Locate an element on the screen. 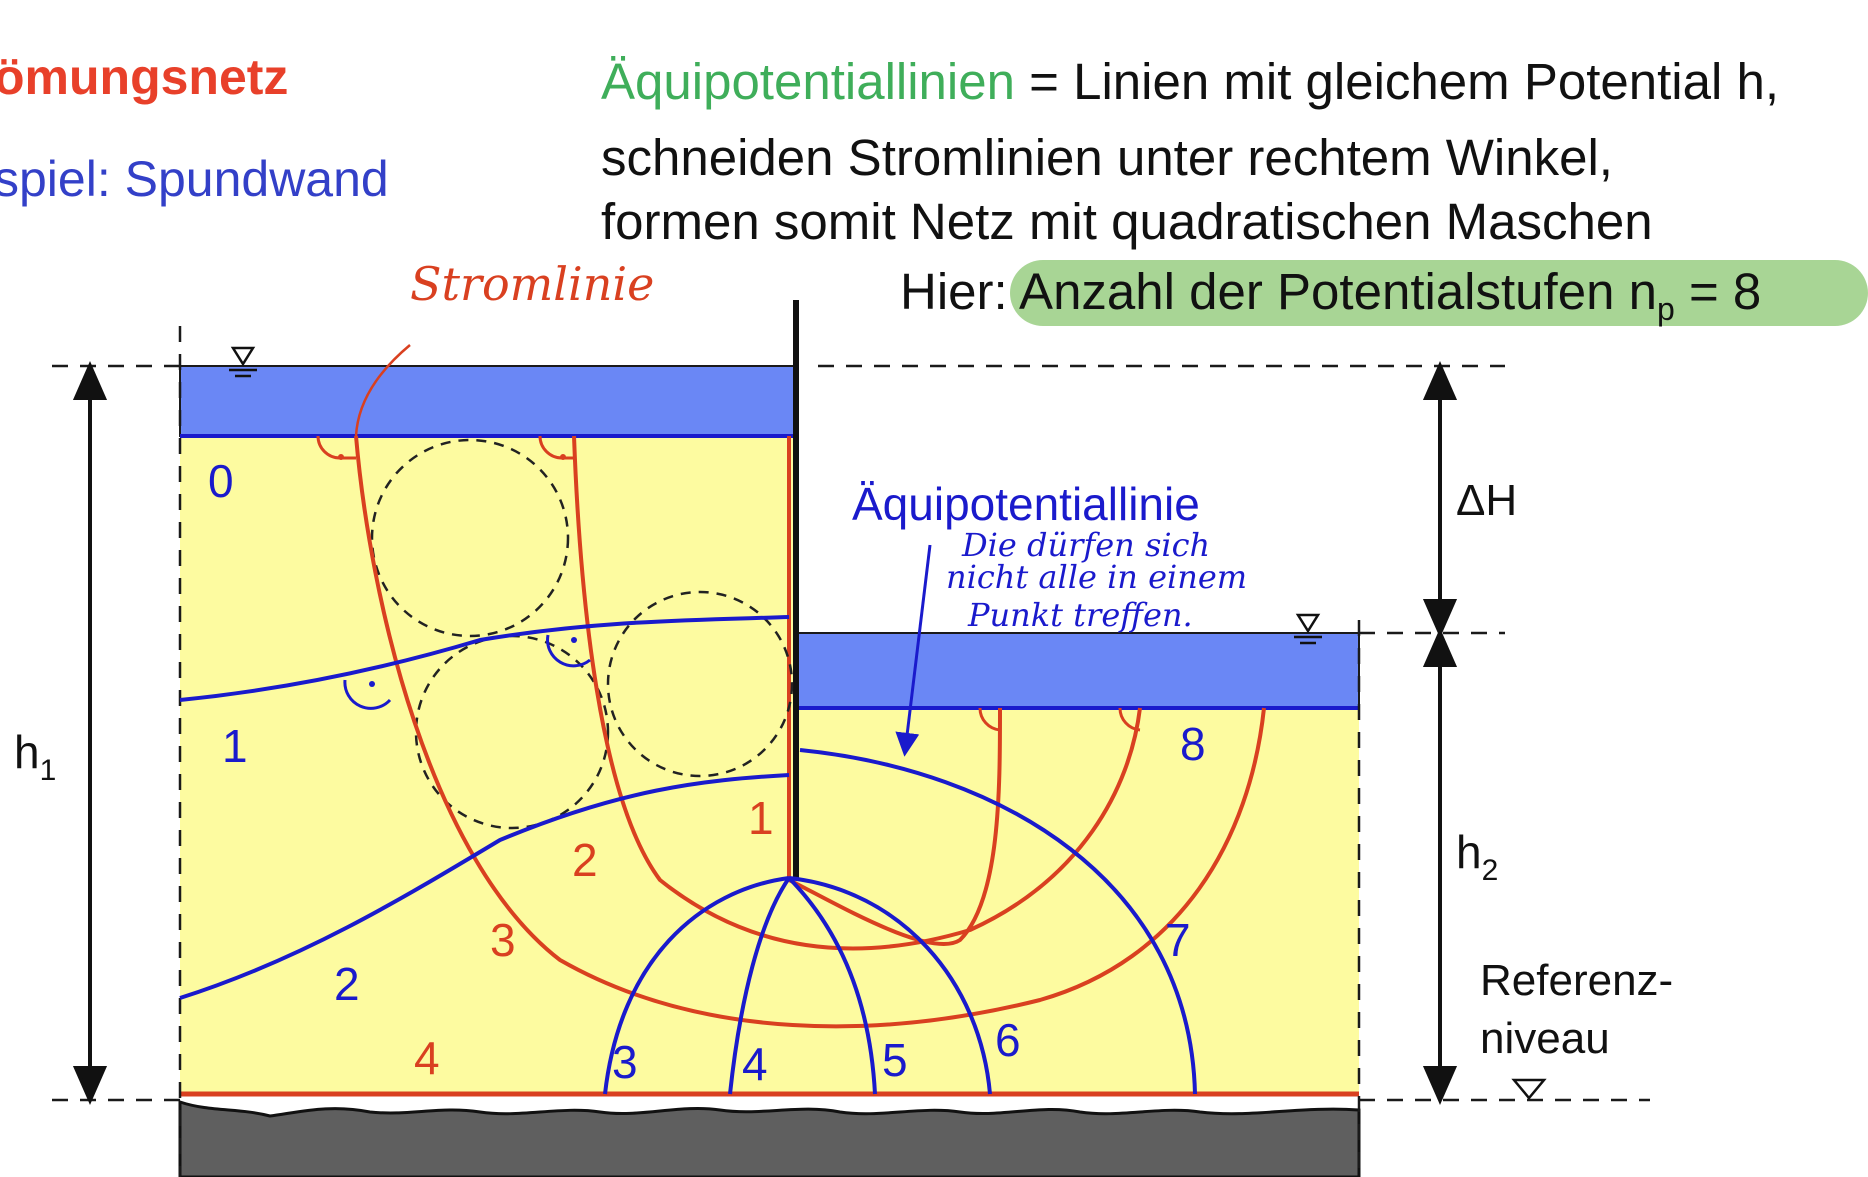  streamline-number: 4 is located at coordinates (427, 1058).